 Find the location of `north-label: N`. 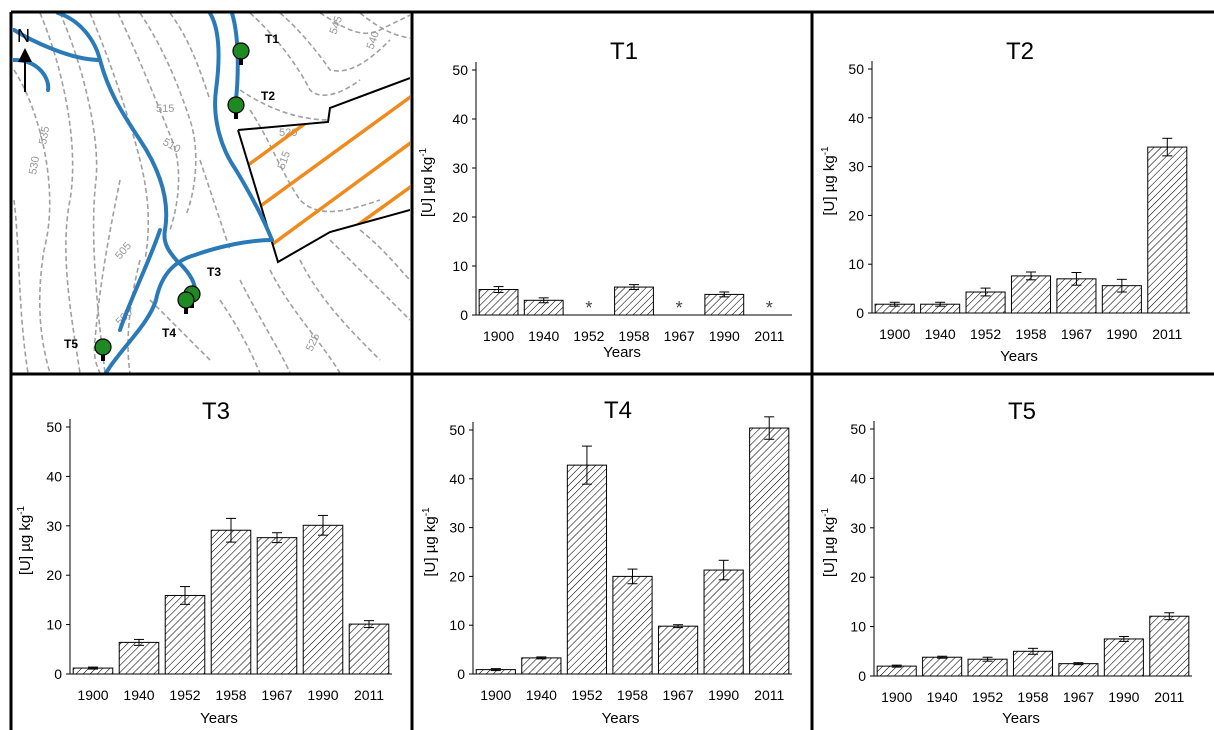

north-label: N is located at coordinates (23, 36).